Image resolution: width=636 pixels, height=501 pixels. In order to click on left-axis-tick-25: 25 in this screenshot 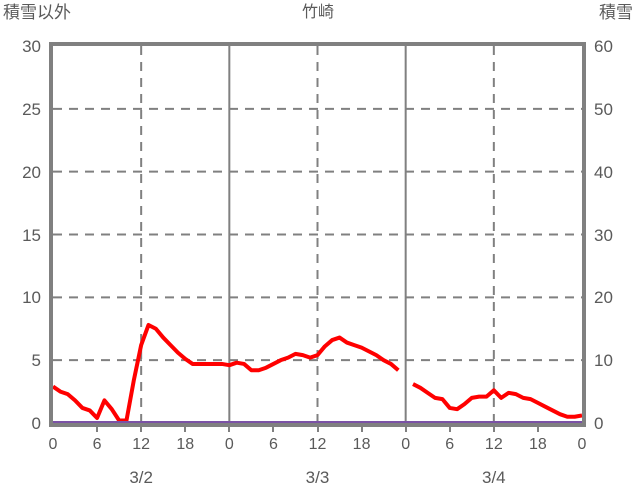, I will do `click(31, 109)`.